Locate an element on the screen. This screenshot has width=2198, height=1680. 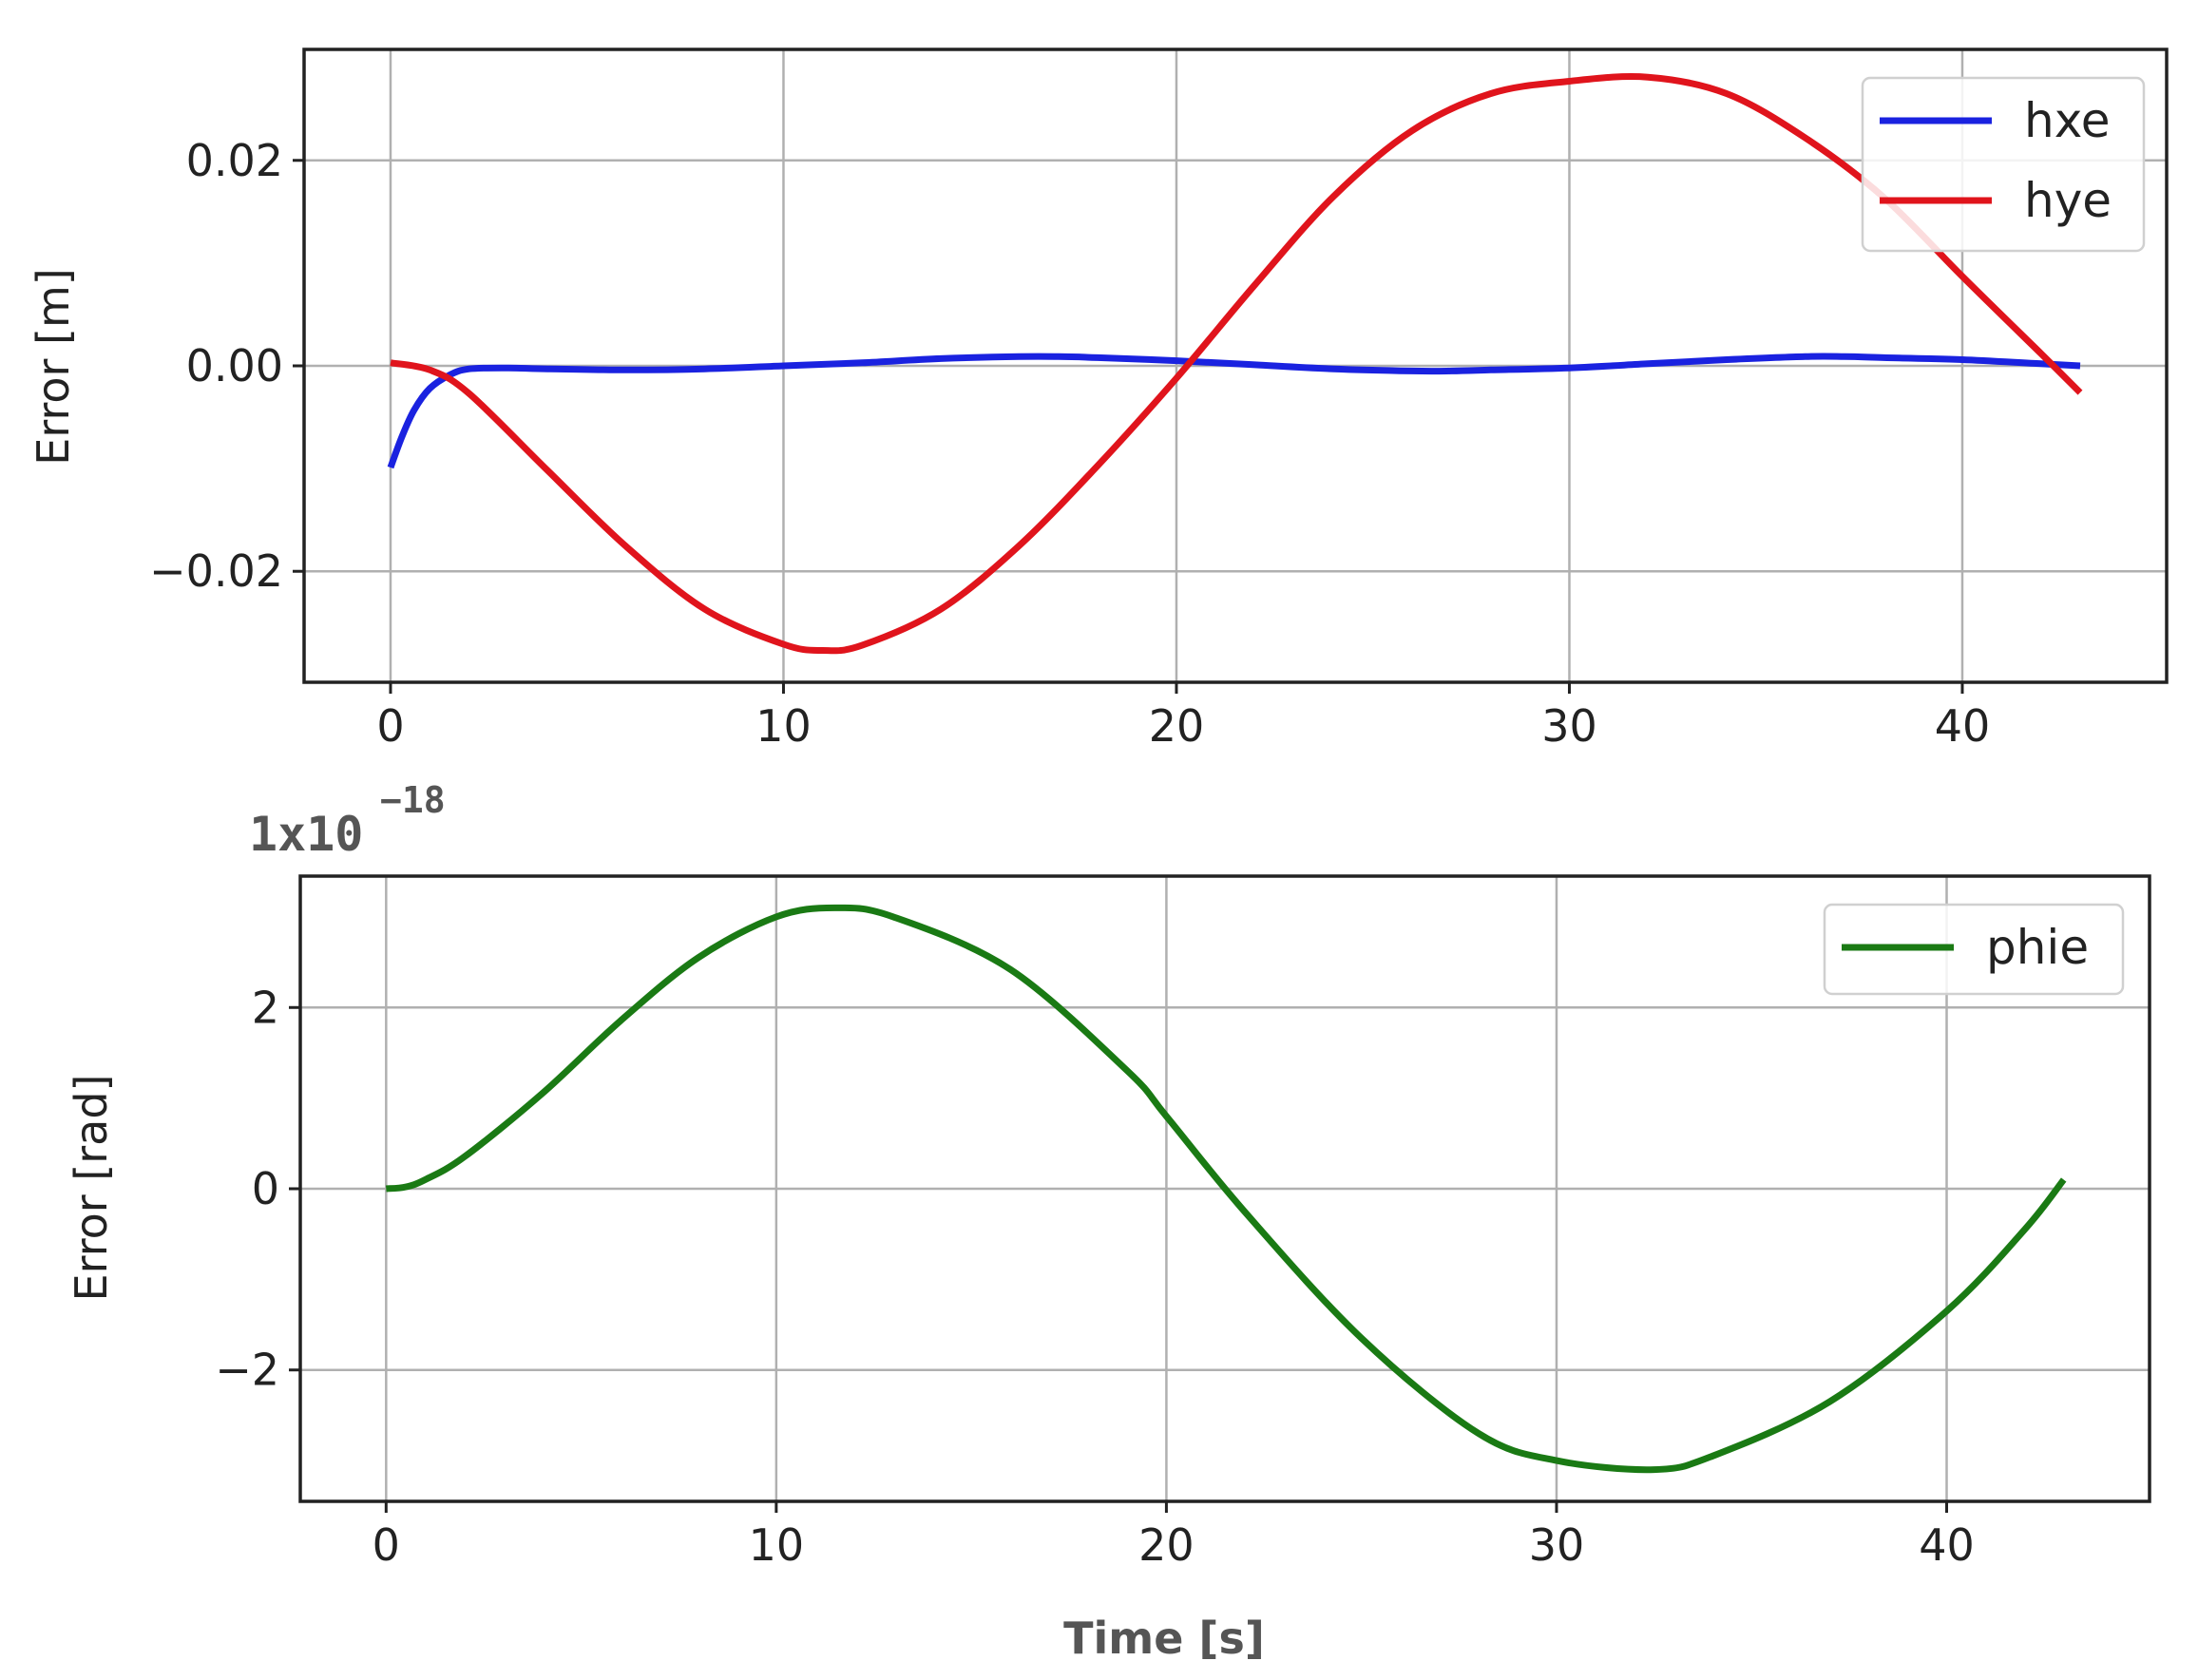
orientation-error-ylabel: Error [rad] is located at coordinates (91, 1188).